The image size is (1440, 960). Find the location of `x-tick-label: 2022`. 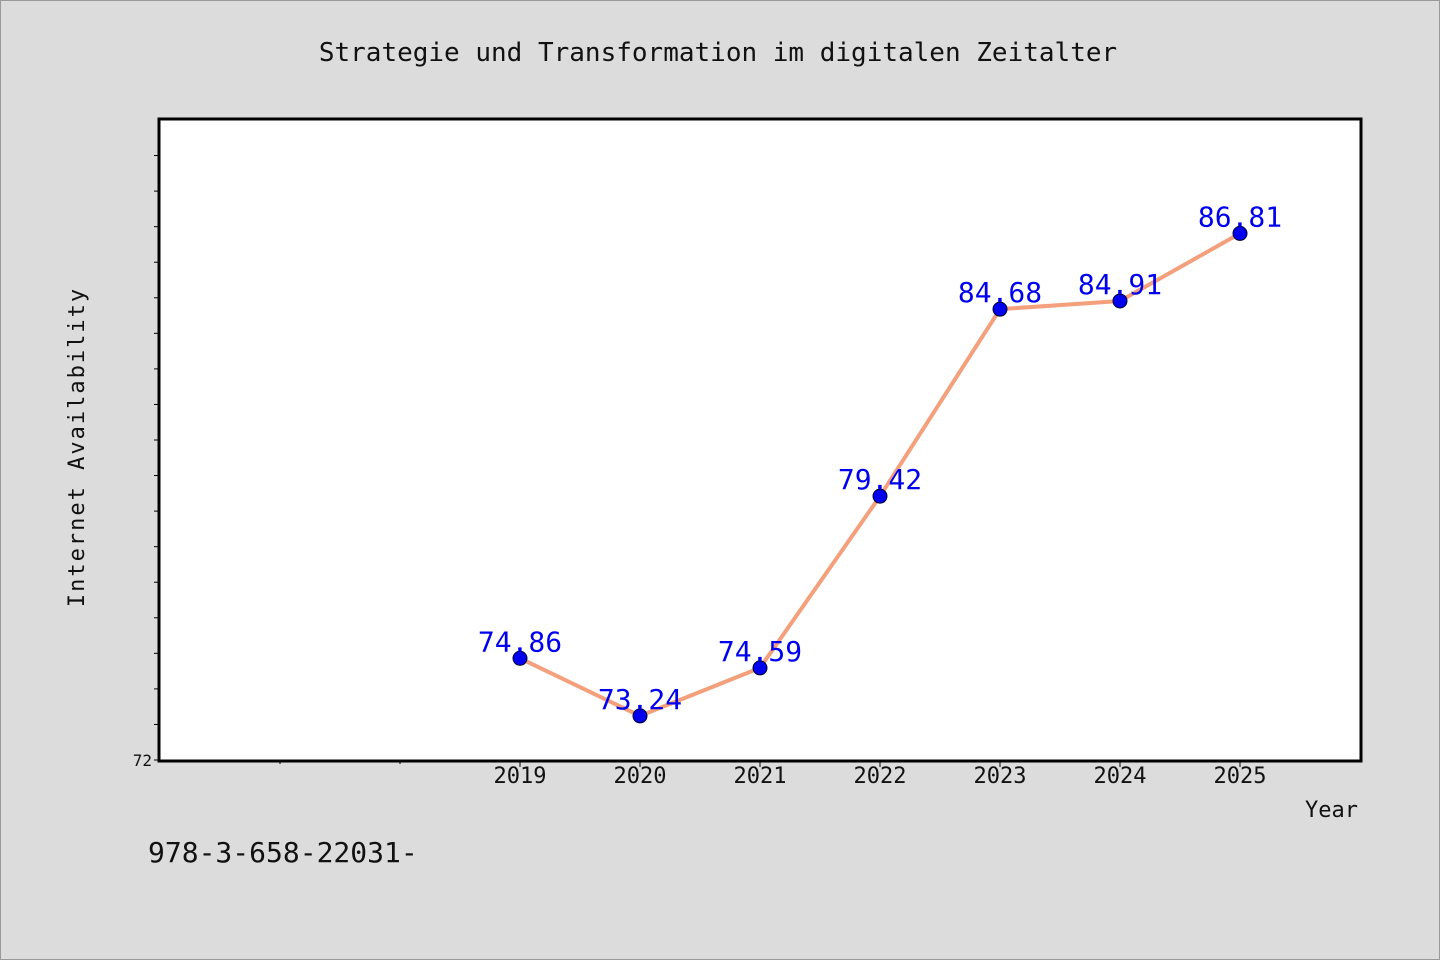

x-tick-label: 2022 is located at coordinates (880, 776).